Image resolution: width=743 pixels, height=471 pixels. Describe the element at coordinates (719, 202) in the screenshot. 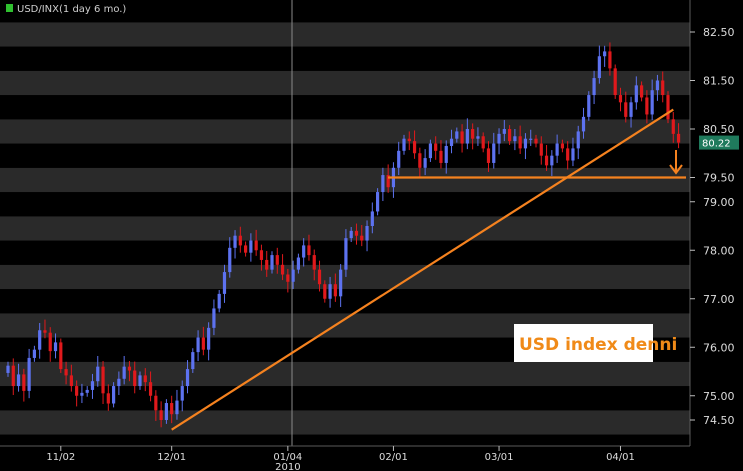

I see `y-tick-label: 79.00` at that location.